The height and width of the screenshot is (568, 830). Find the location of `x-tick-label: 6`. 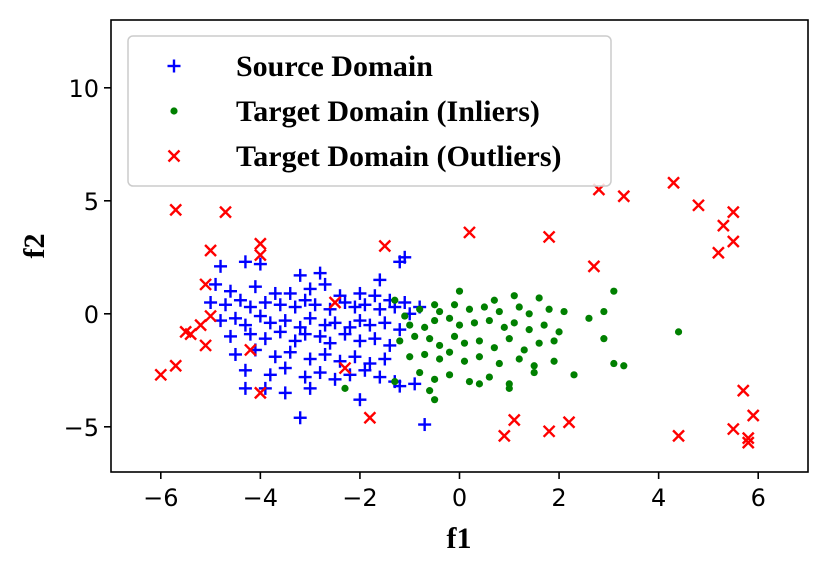

x-tick-label: 6 is located at coordinates (758, 498).